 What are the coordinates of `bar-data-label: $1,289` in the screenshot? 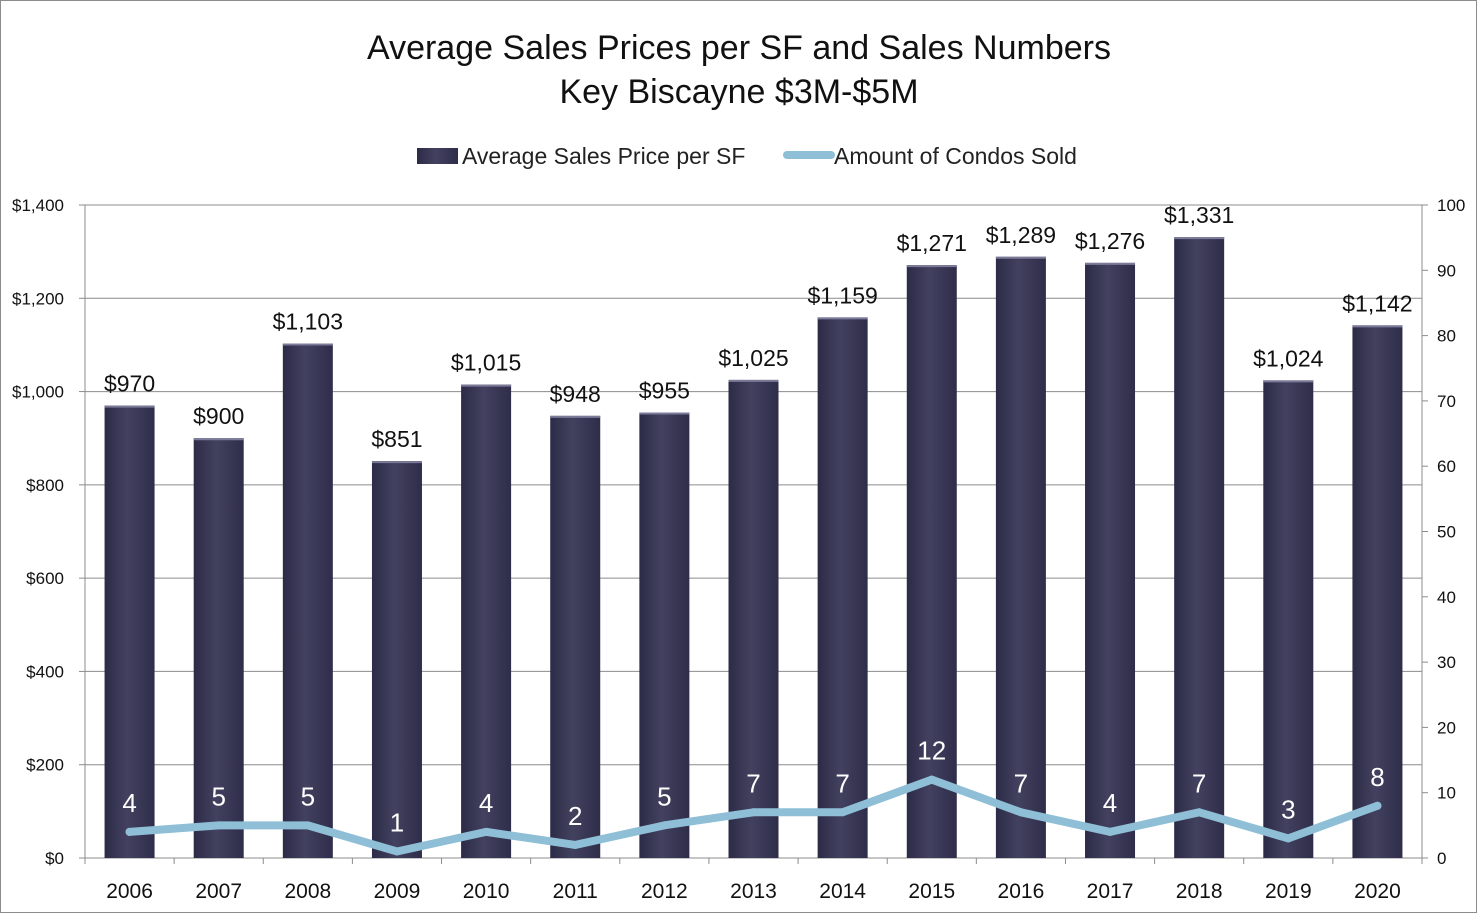 It's located at (1021, 235).